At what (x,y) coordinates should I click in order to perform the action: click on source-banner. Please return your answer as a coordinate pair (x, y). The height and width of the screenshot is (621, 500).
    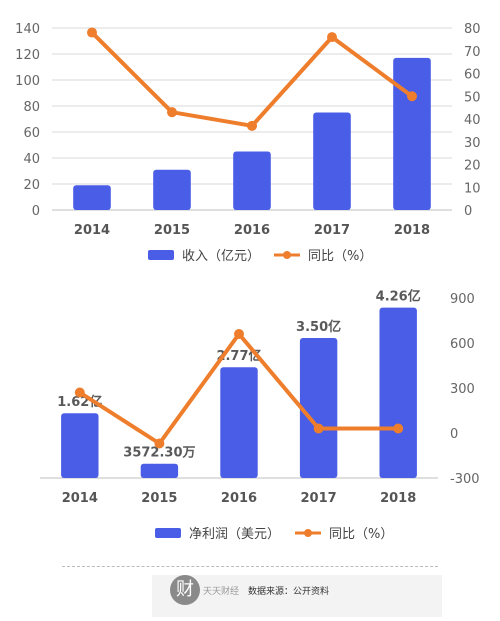
    Looking at the image, I should click on (297, 596).